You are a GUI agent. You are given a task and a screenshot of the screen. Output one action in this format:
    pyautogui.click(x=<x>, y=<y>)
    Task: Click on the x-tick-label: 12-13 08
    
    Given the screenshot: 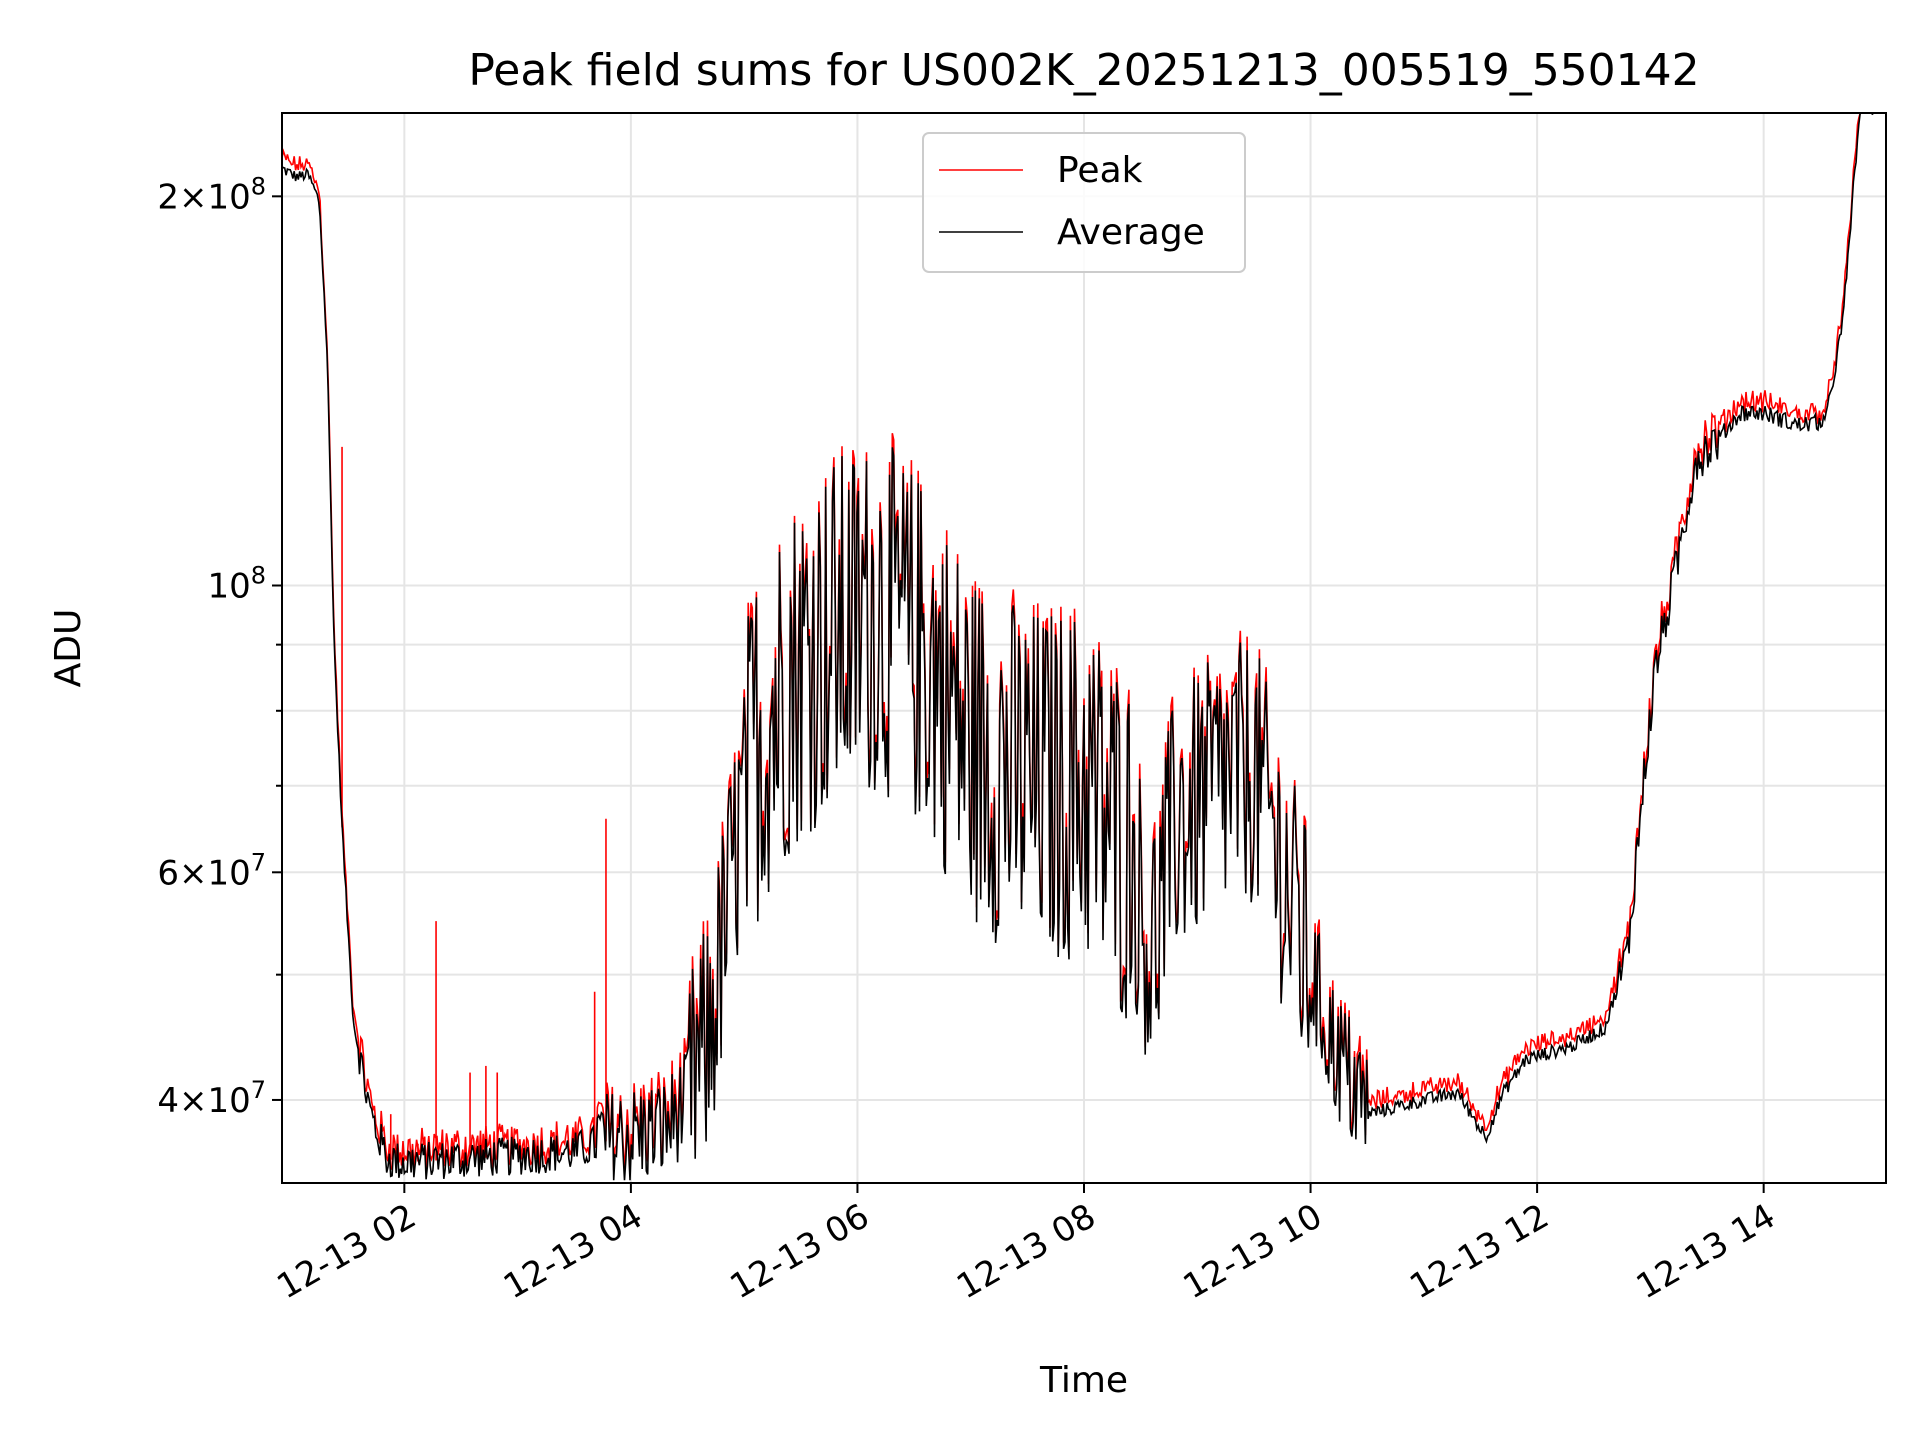 What is the action you would take?
    pyautogui.click(x=1026, y=1251)
    